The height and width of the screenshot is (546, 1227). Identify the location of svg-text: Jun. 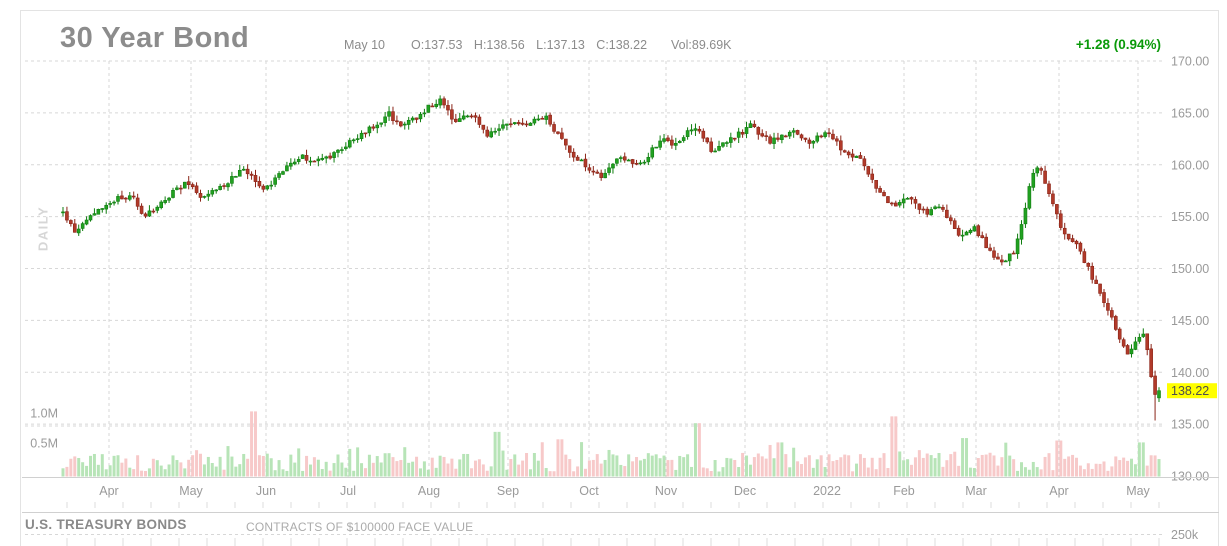
(266, 491).